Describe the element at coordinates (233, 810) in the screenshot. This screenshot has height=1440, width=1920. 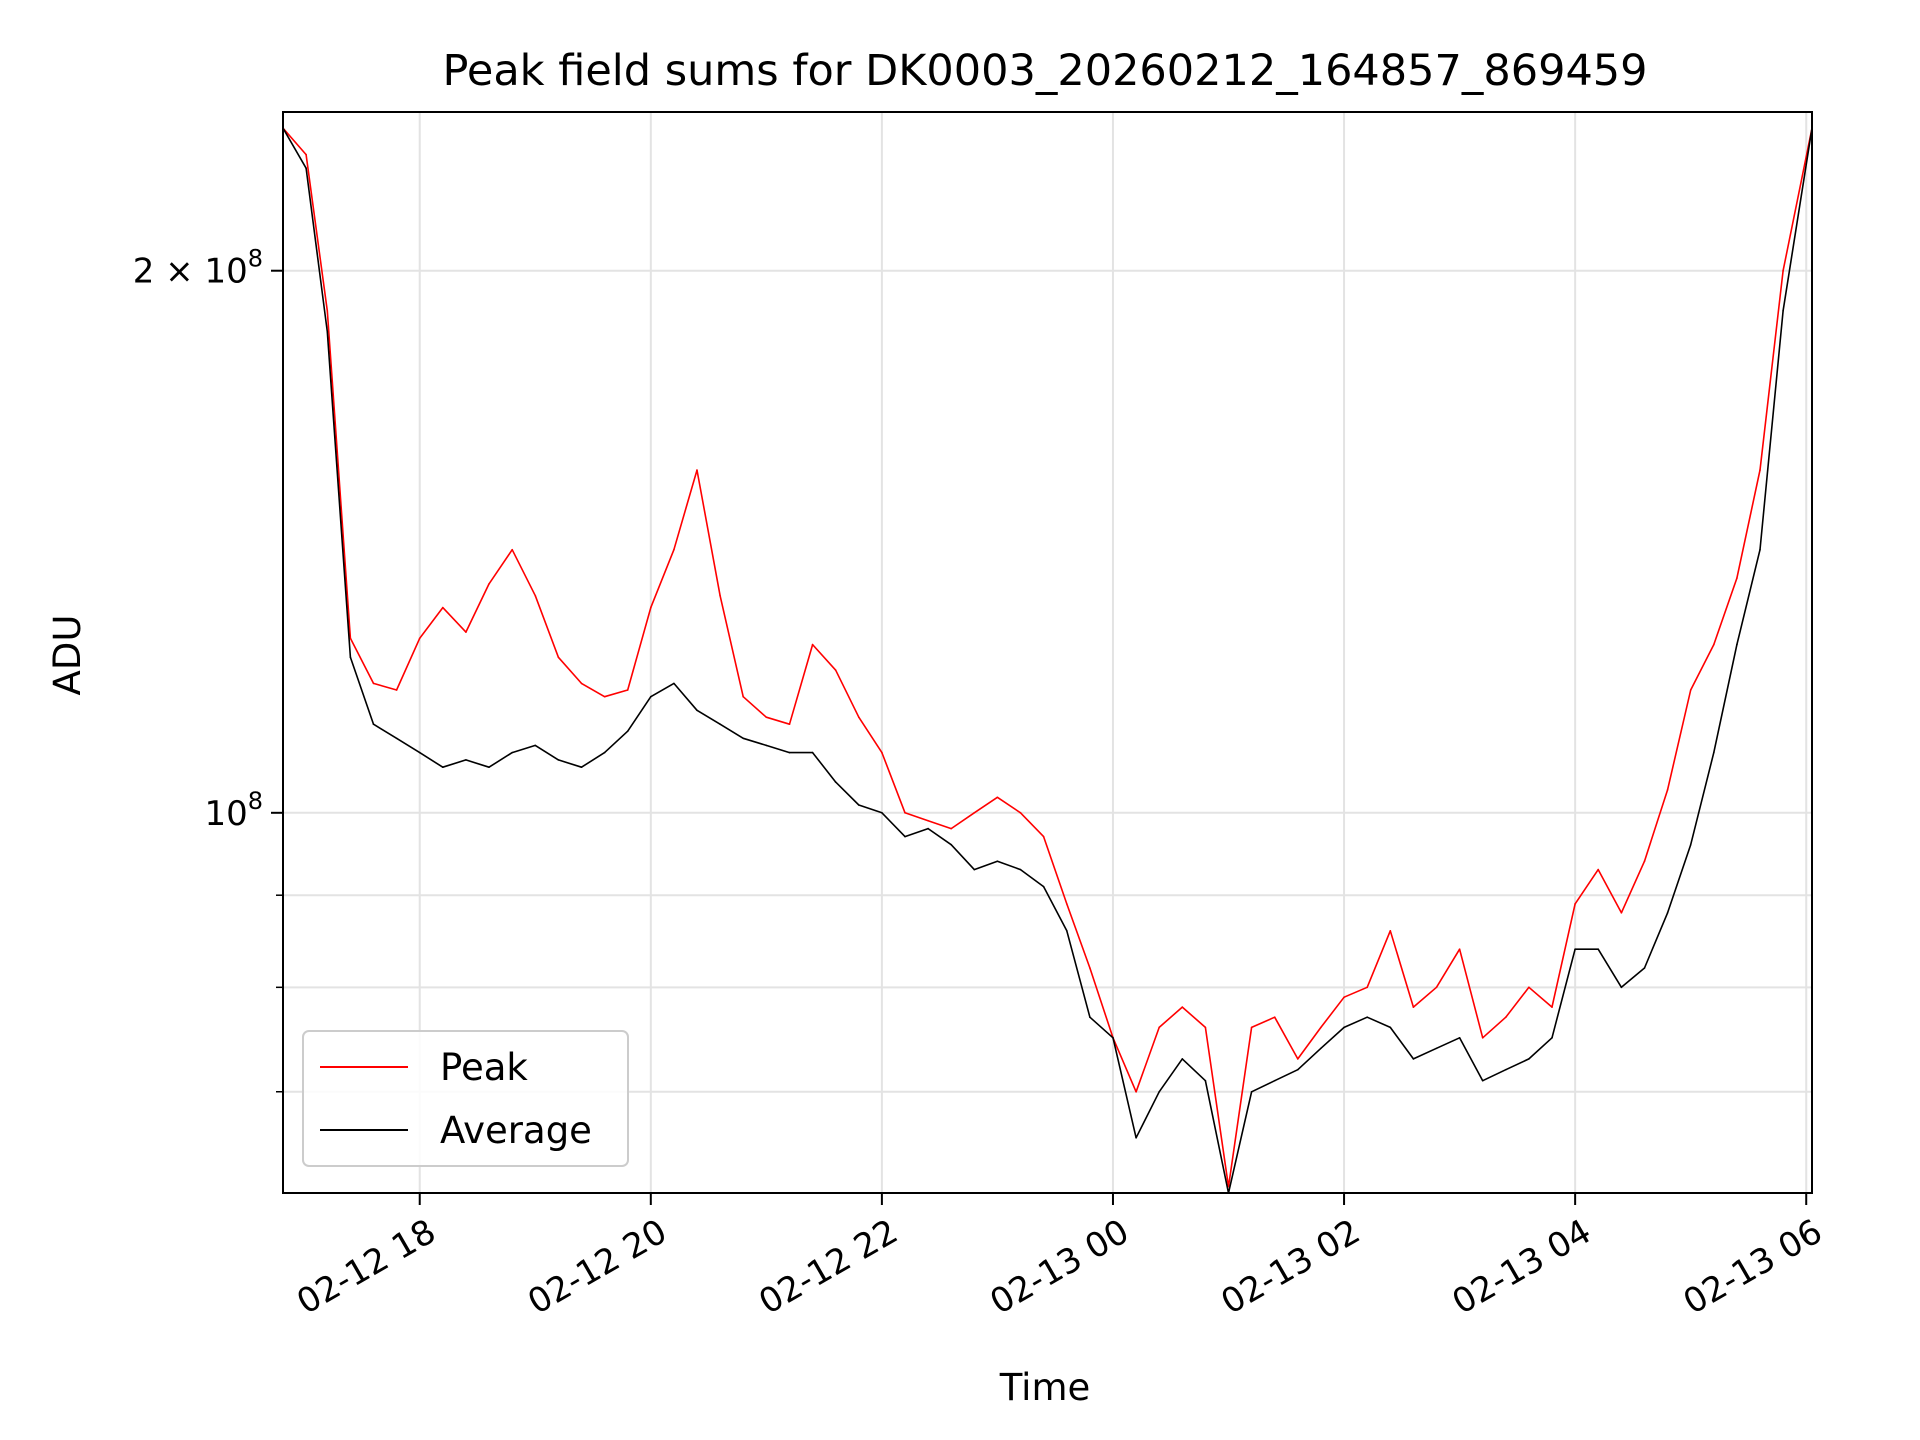
I see `y-tick-label: 108` at that location.